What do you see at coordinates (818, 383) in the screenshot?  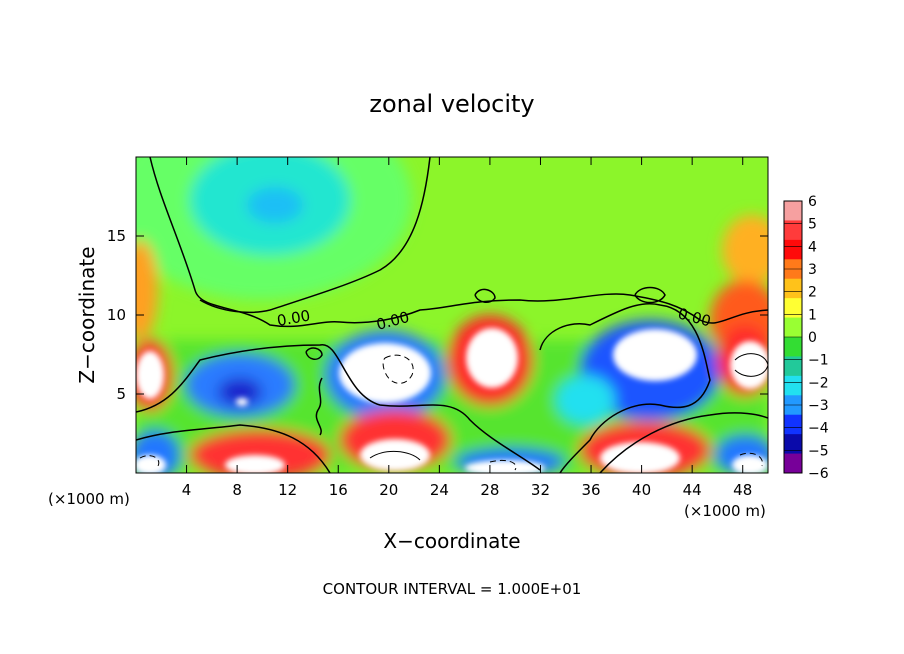 I see `colorbar-label: −2` at bounding box center [818, 383].